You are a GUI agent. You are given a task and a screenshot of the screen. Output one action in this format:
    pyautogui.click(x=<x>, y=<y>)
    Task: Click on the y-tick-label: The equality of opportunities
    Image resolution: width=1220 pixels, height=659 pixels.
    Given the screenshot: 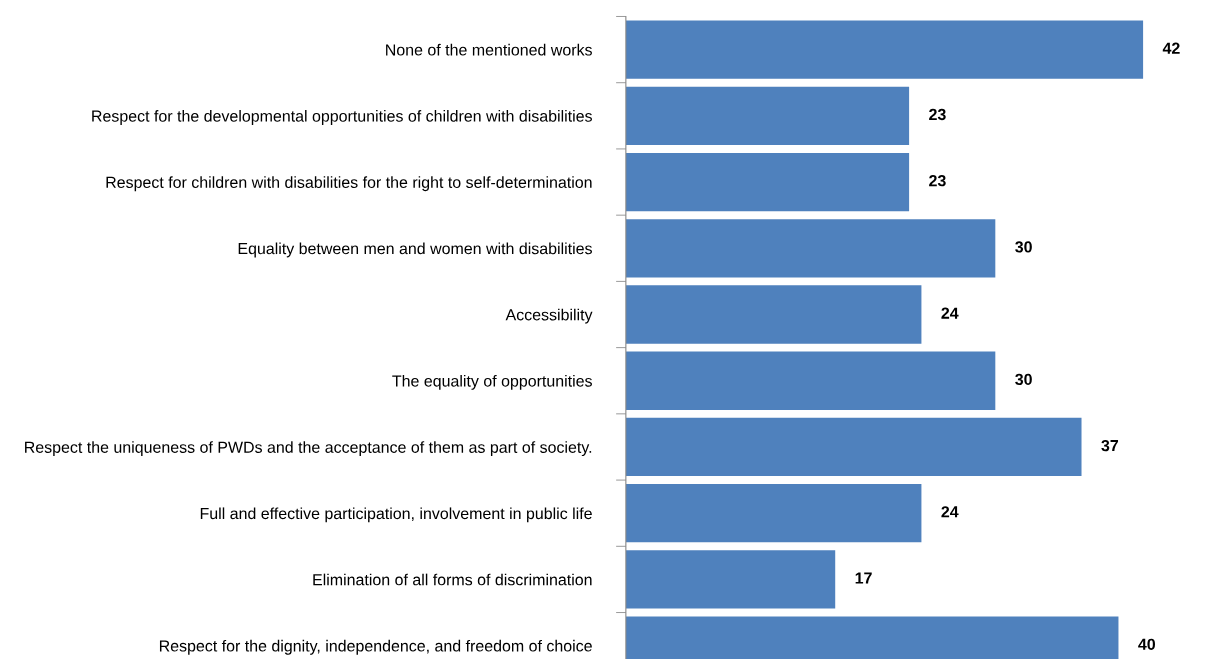 What is the action you would take?
    pyautogui.click(x=492, y=382)
    